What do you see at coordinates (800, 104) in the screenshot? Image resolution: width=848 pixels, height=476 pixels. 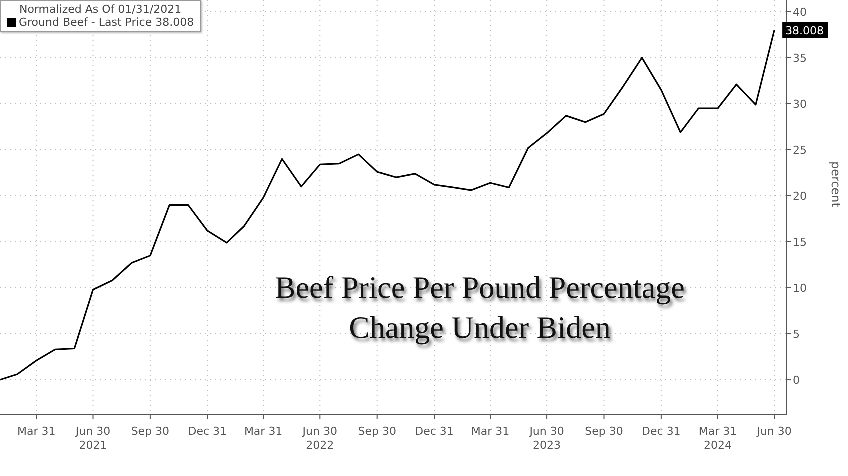 I see `y-tick-label: 30` at bounding box center [800, 104].